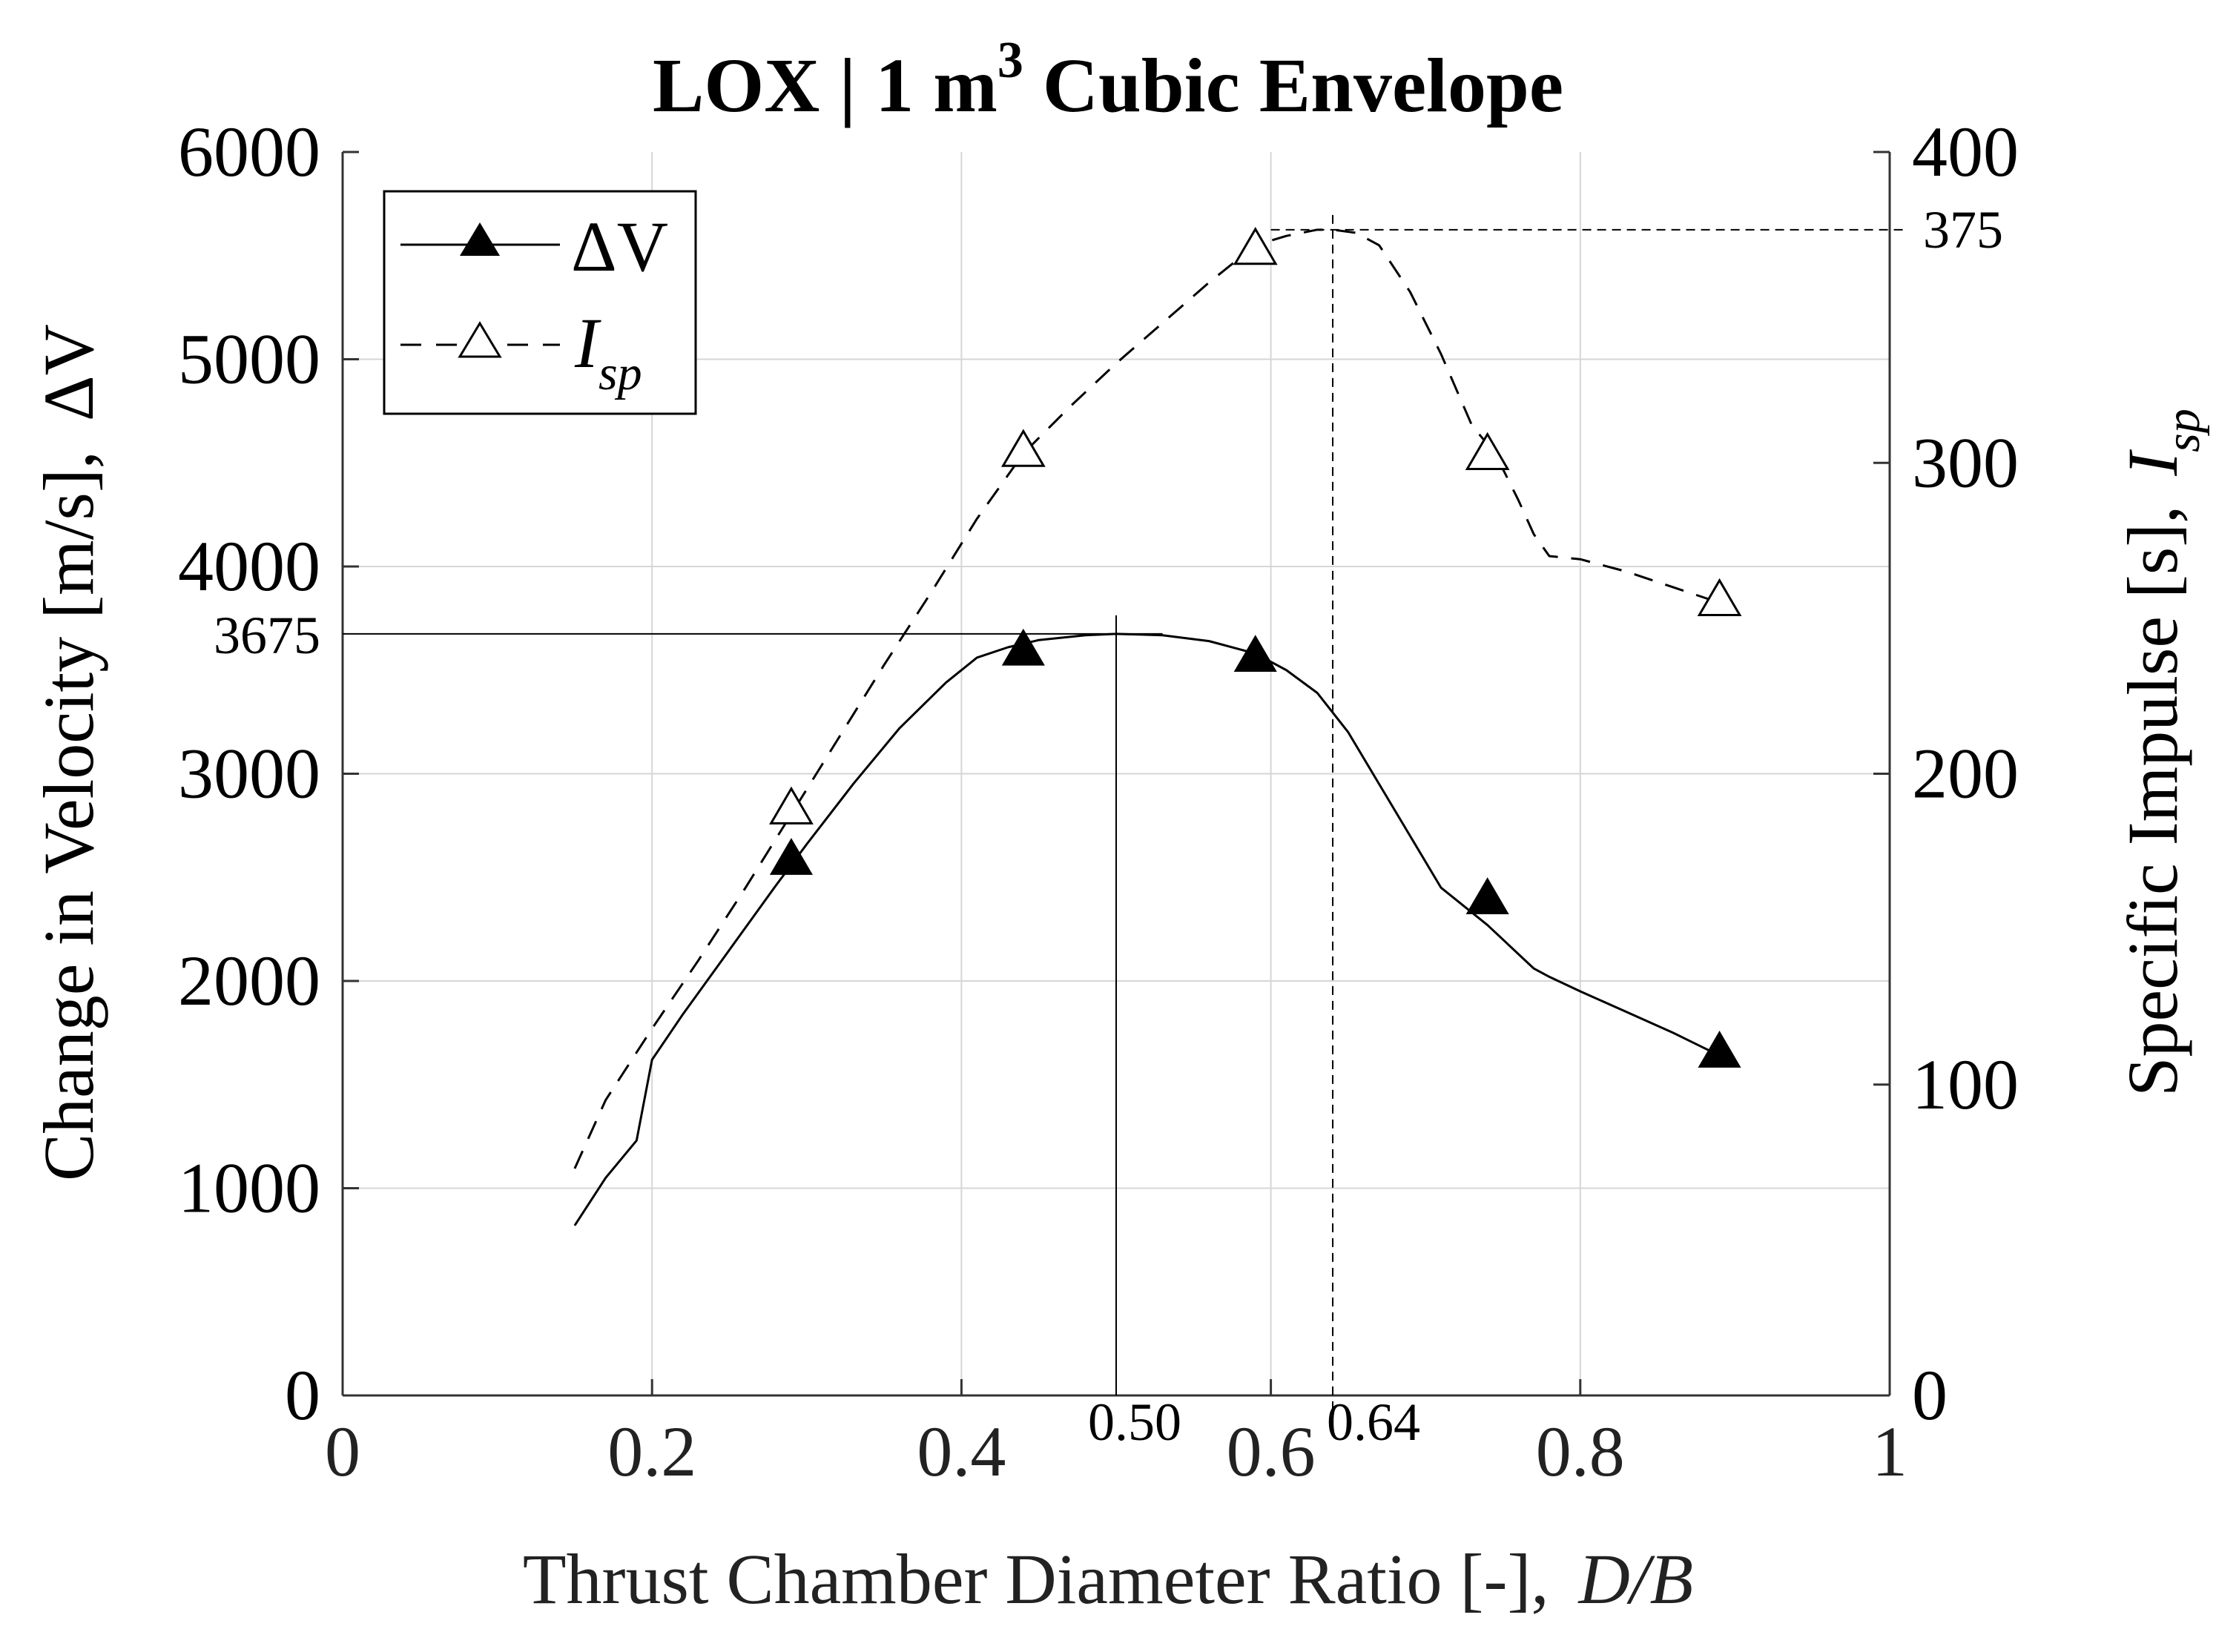 This screenshot has width=2216, height=1652. What do you see at coordinates (480, 239) in the screenshot?
I see `legend-dv-marker` at bounding box center [480, 239].